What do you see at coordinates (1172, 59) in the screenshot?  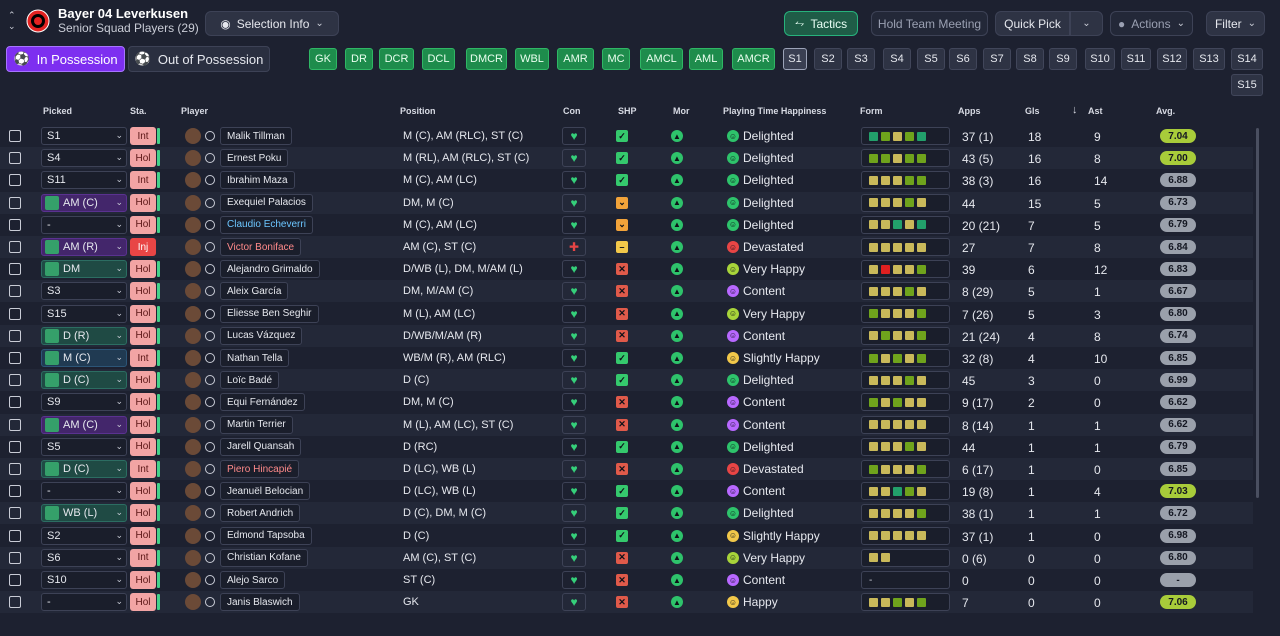 I see `sub-button-s12: S12` at bounding box center [1172, 59].